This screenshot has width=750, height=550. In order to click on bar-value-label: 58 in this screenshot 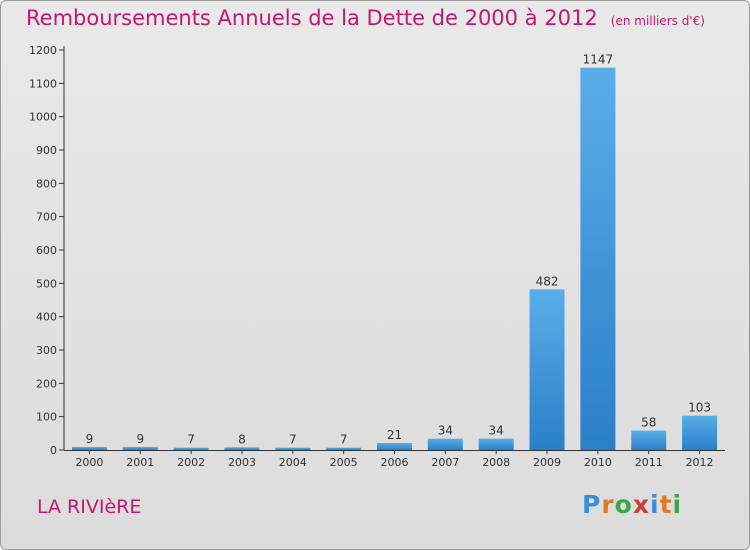, I will do `click(648, 423)`.